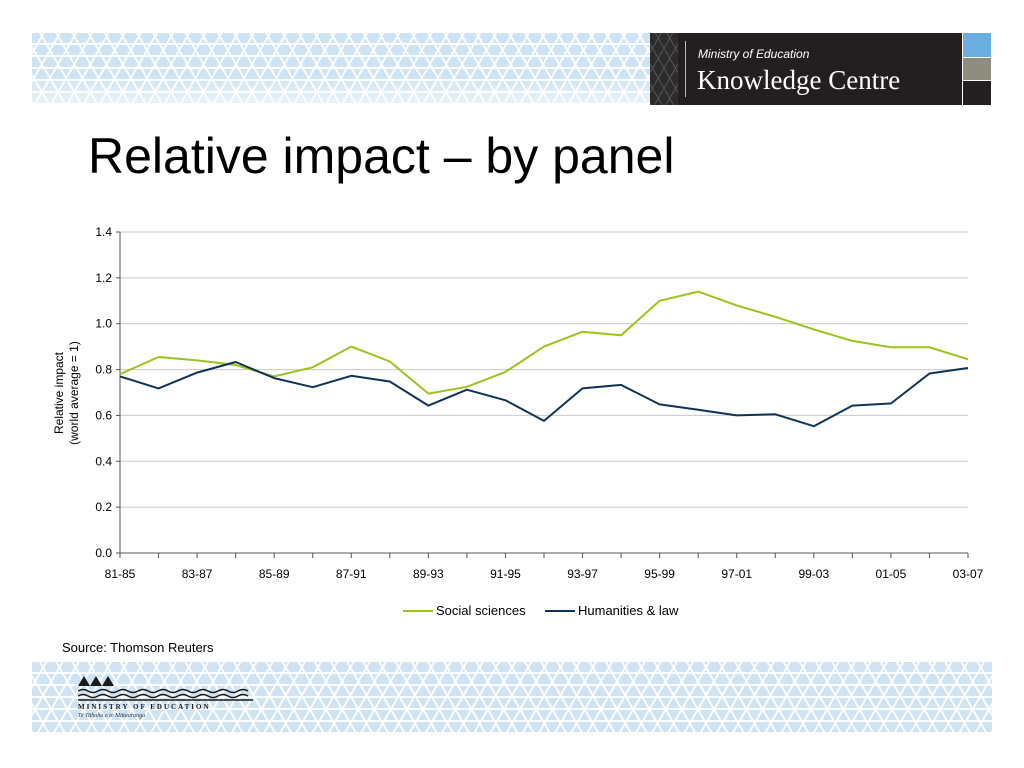 The height and width of the screenshot is (768, 1024). Describe the element at coordinates (544, 394) in the screenshot. I see `series-line-humanities-law` at that location.